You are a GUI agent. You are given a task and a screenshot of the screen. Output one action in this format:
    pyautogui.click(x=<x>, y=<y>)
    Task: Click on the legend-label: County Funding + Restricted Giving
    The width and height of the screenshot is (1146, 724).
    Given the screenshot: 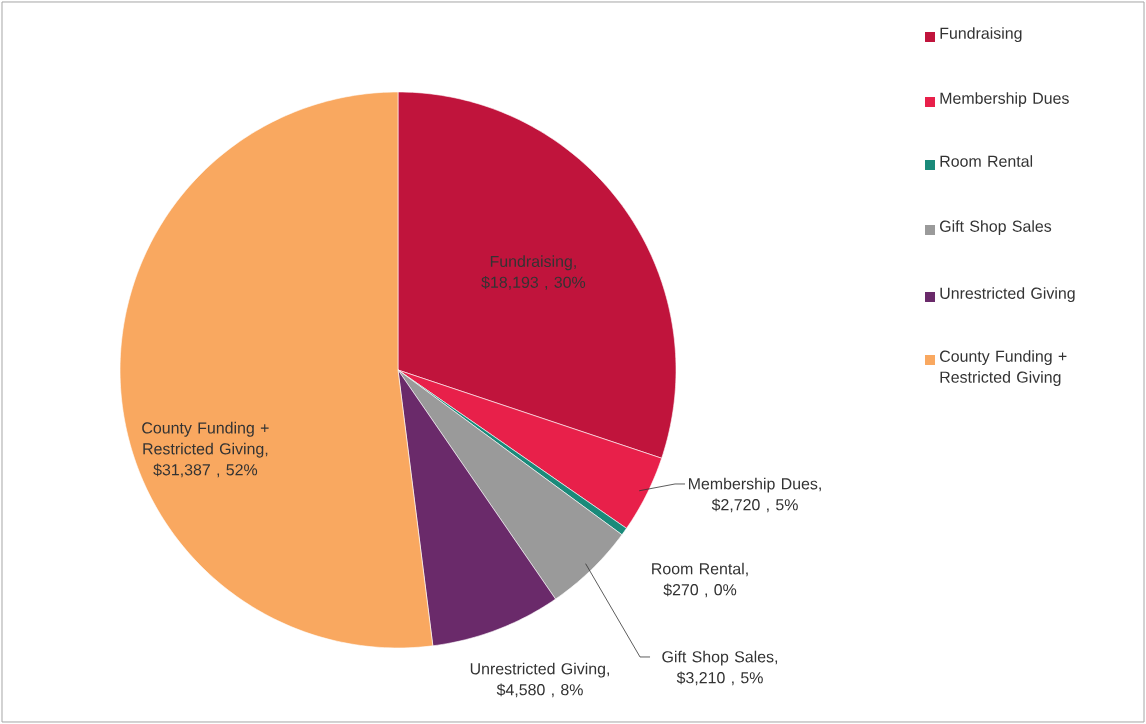 What is the action you would take?
    pyautogui.click(x=1003, y=368)
    